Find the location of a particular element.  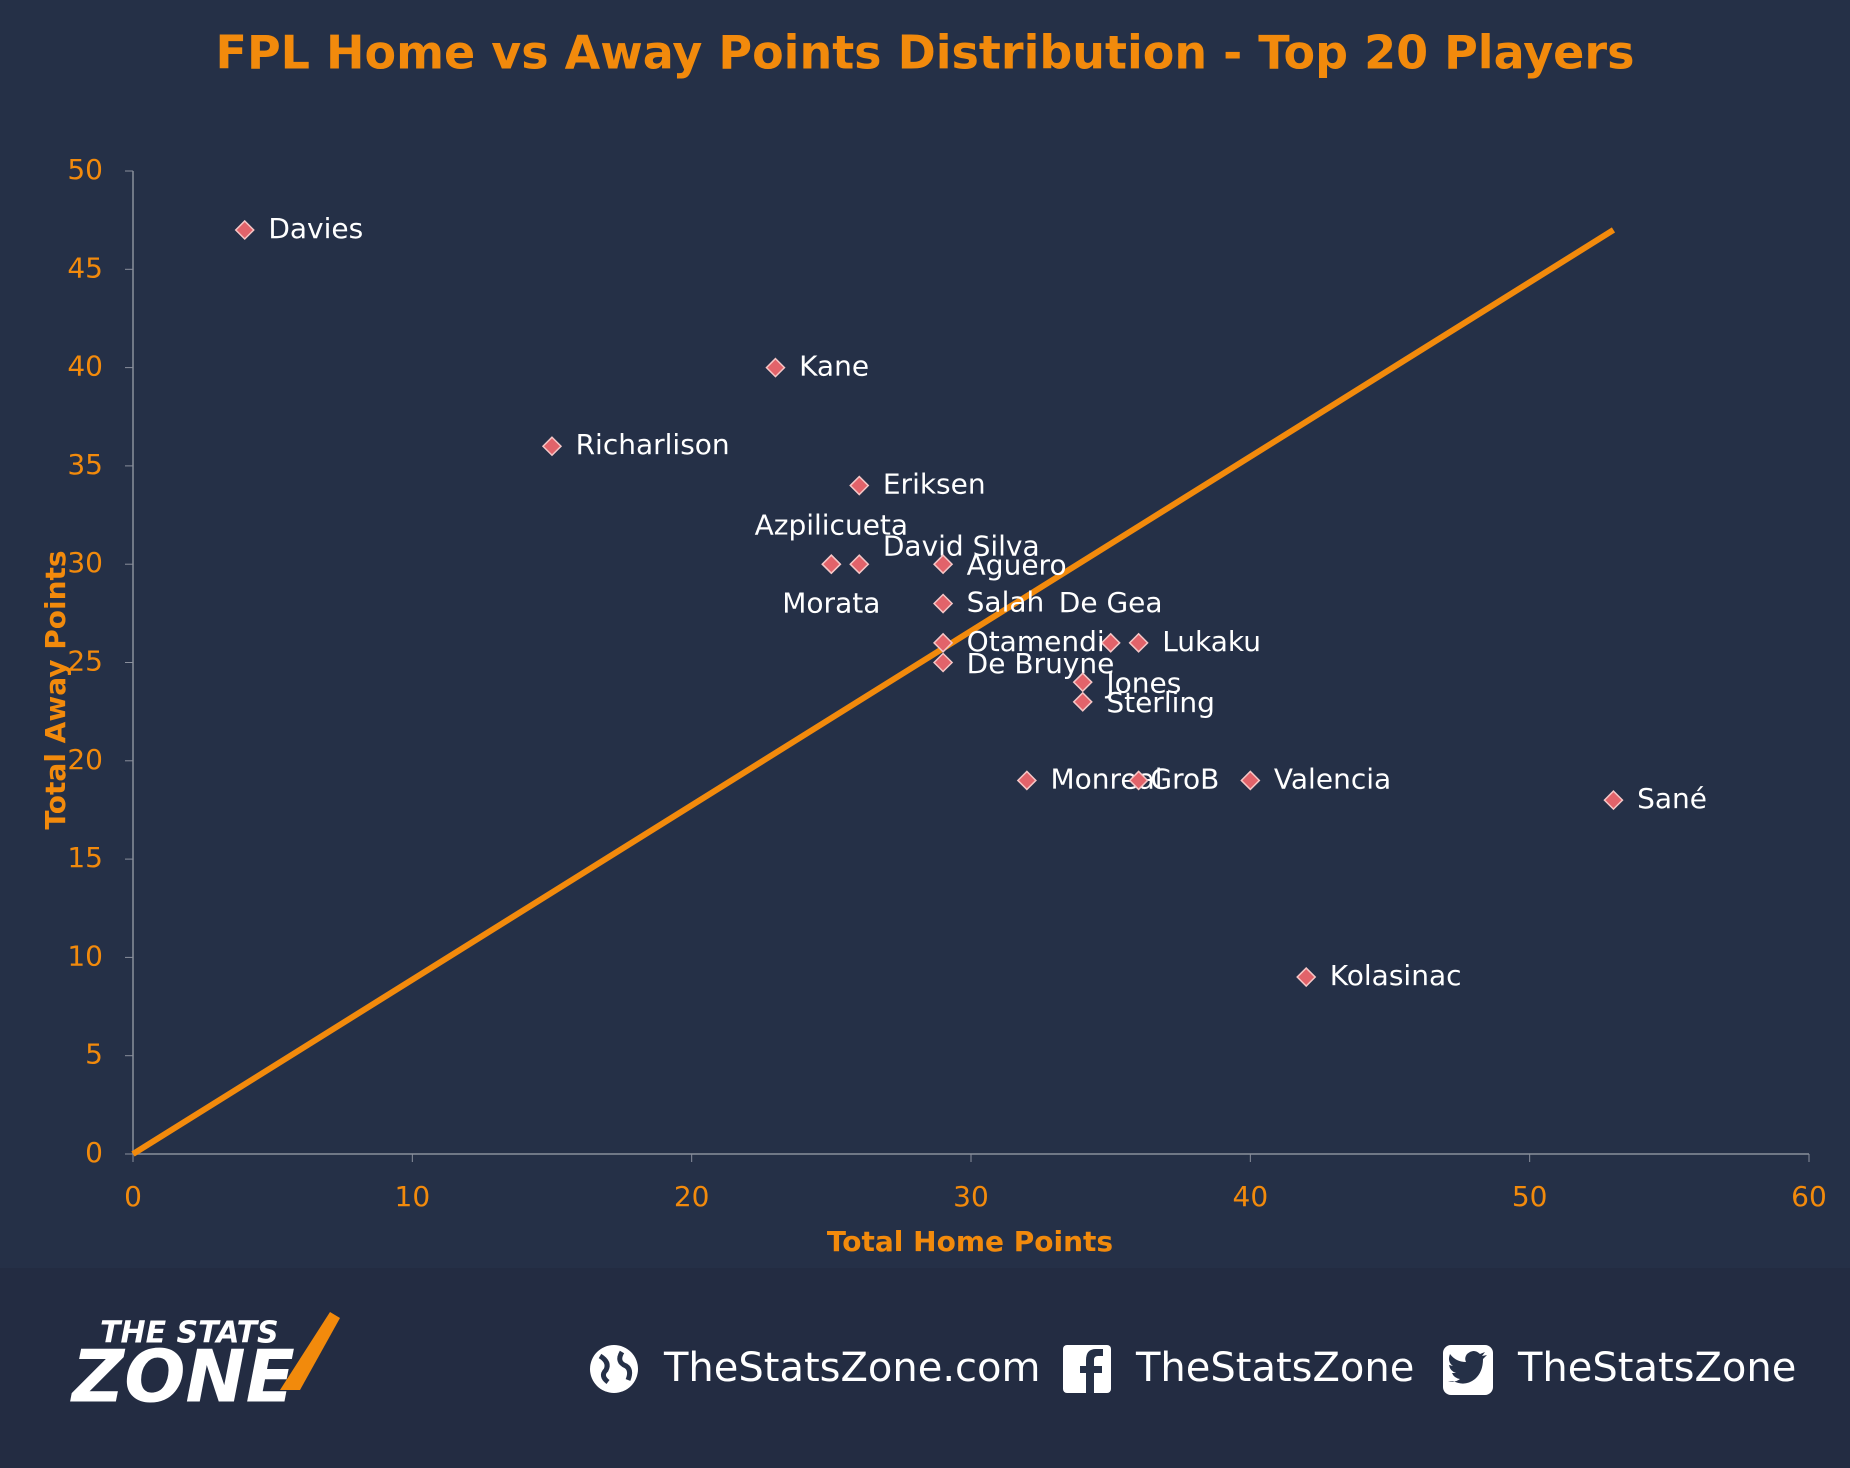

facebook-text: TheStatsZone is located at coordinates (1274, 1368).